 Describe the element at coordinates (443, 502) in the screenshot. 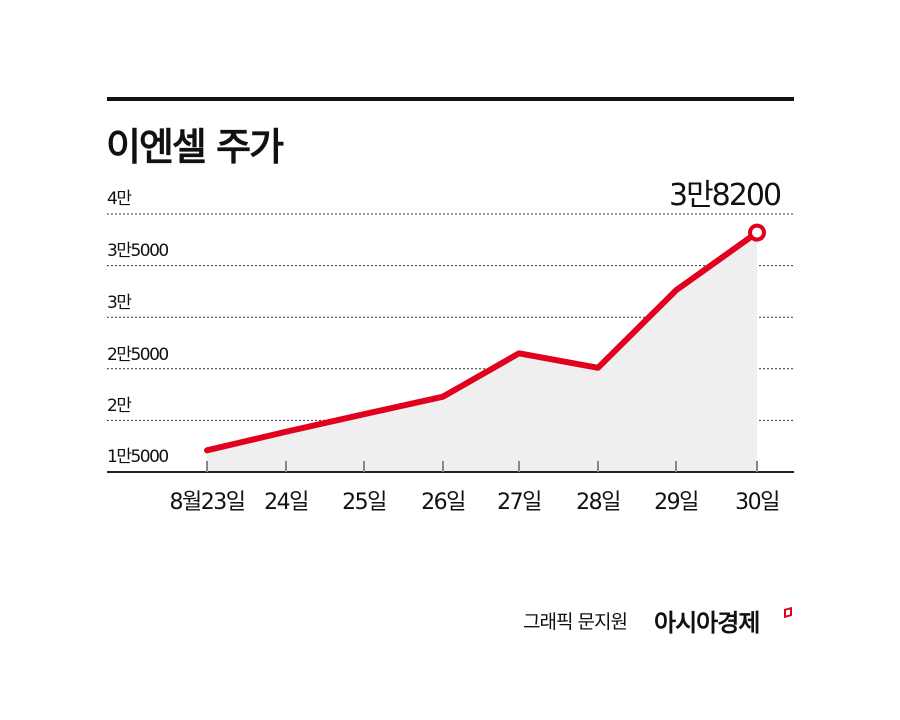

I see `x-label-26: 26일` at that location.